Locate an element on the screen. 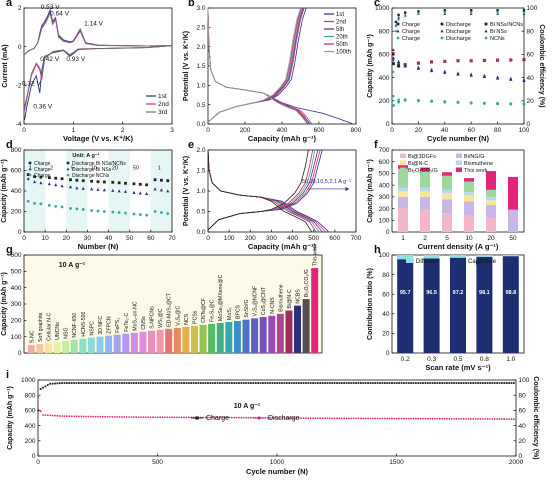  stack-bar-Bi₂O₂CO₃/G is located at coordinates (425, 179).